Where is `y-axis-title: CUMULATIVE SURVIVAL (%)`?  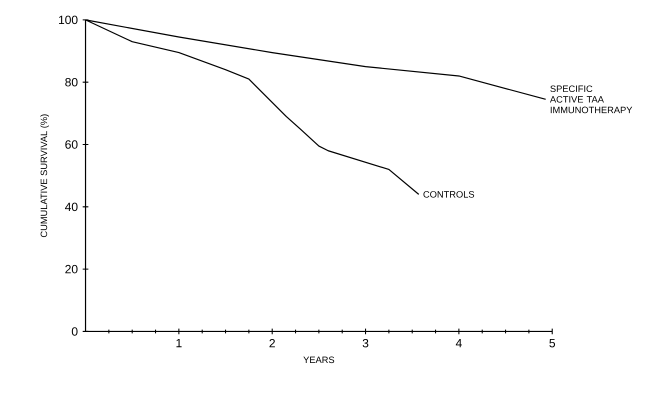 y-axis-title: CUMULATIVE SURVIVAL (%) is located at coordinates (44, 176).